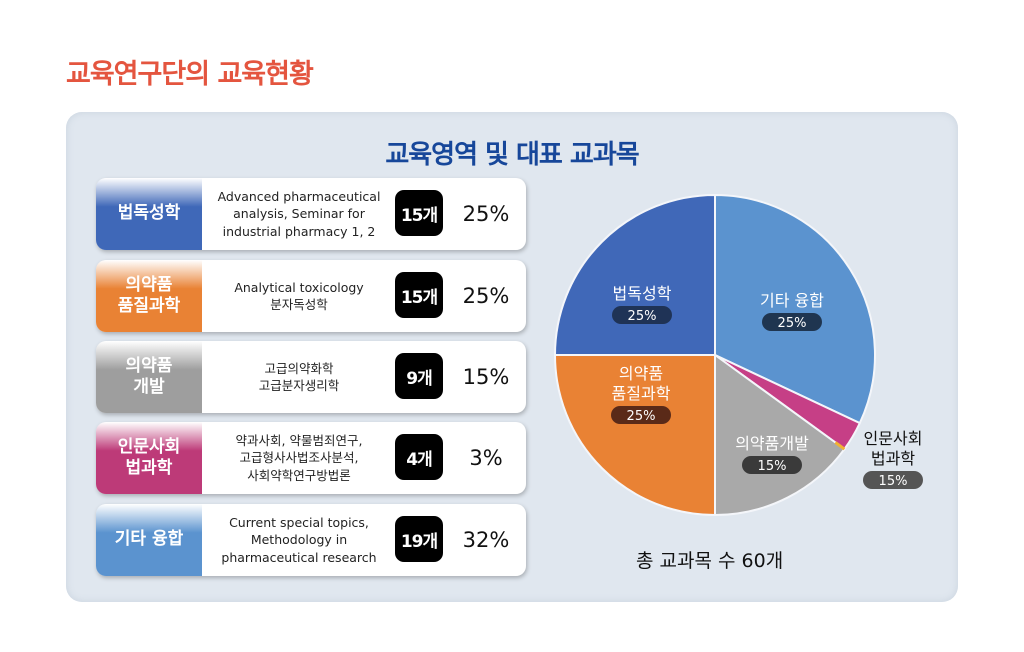  Describe the element at coordinates (486, 377) in the screenshot. I see `area-percent: 15%` at that location.